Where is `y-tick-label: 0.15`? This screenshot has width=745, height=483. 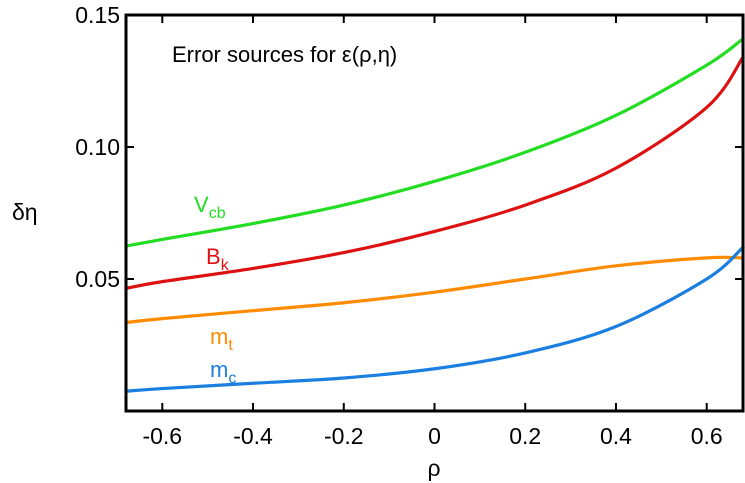 y-tick-label: 0.15 is located at coordinates (97, 15).